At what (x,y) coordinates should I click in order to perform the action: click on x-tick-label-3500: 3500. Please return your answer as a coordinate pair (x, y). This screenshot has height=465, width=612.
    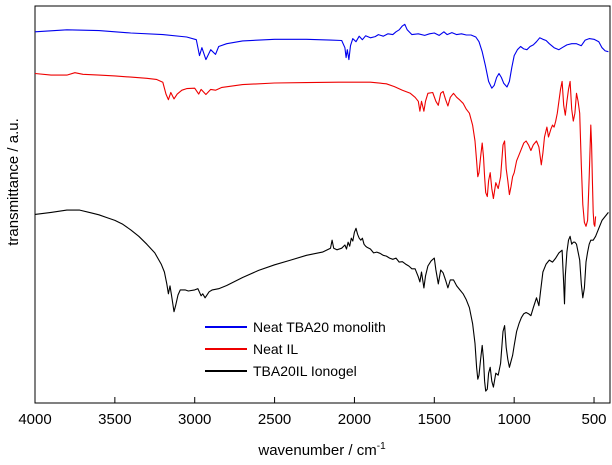
    Looking at the image, I should click on (114, 419).